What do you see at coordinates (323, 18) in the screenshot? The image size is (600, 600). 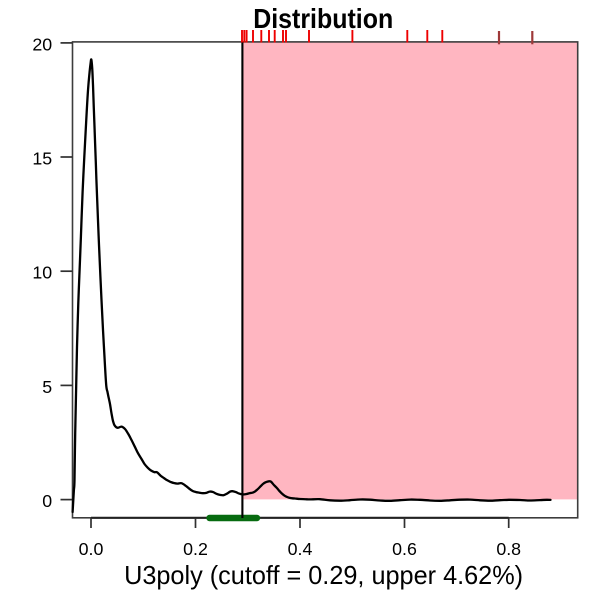 I see `svg-text: Distribution` at bounding box center [323, 18].